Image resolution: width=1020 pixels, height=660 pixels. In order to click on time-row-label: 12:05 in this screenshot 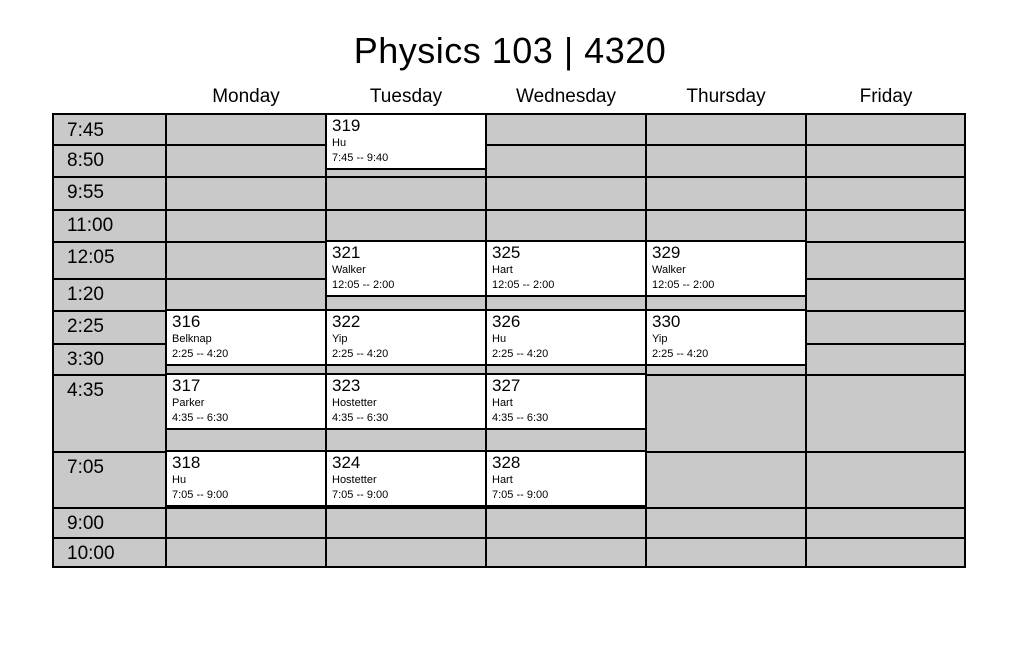, I will do `click(91, 257)`.